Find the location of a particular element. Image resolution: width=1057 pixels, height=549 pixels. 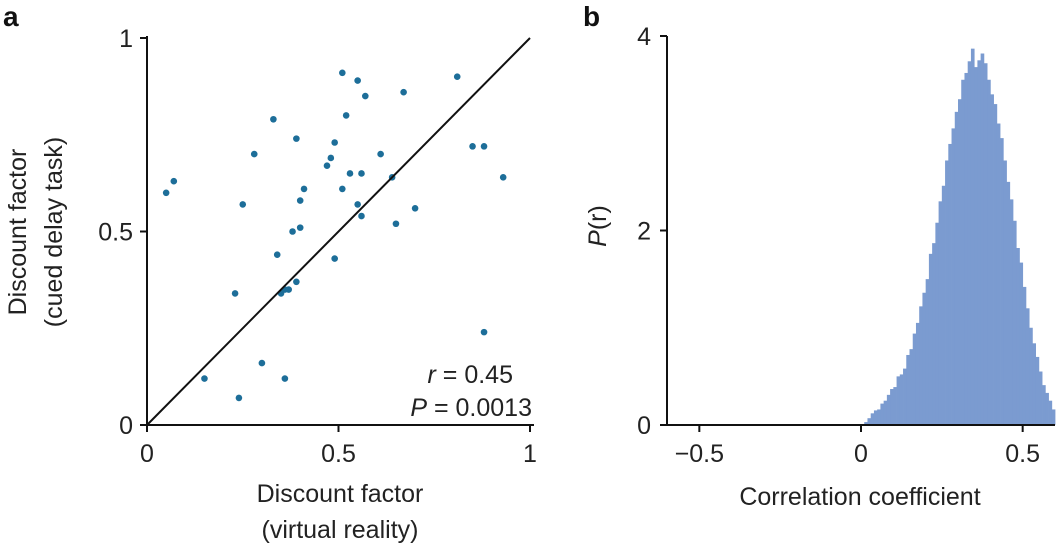

y-axis-ticks: 0 2 4 is located at coordinates (652, 231).